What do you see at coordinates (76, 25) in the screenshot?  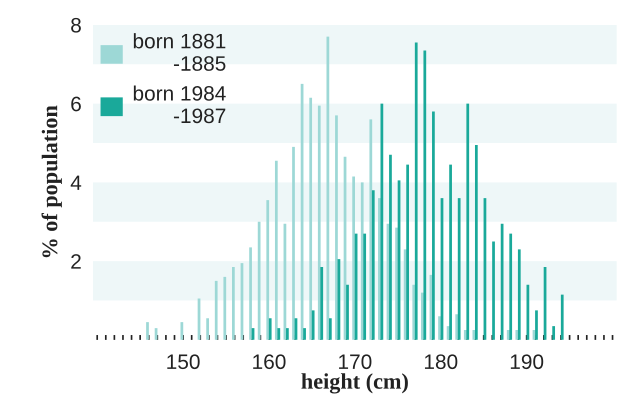 I see `y-tick-label: 8` at bounding box center [76, 25].